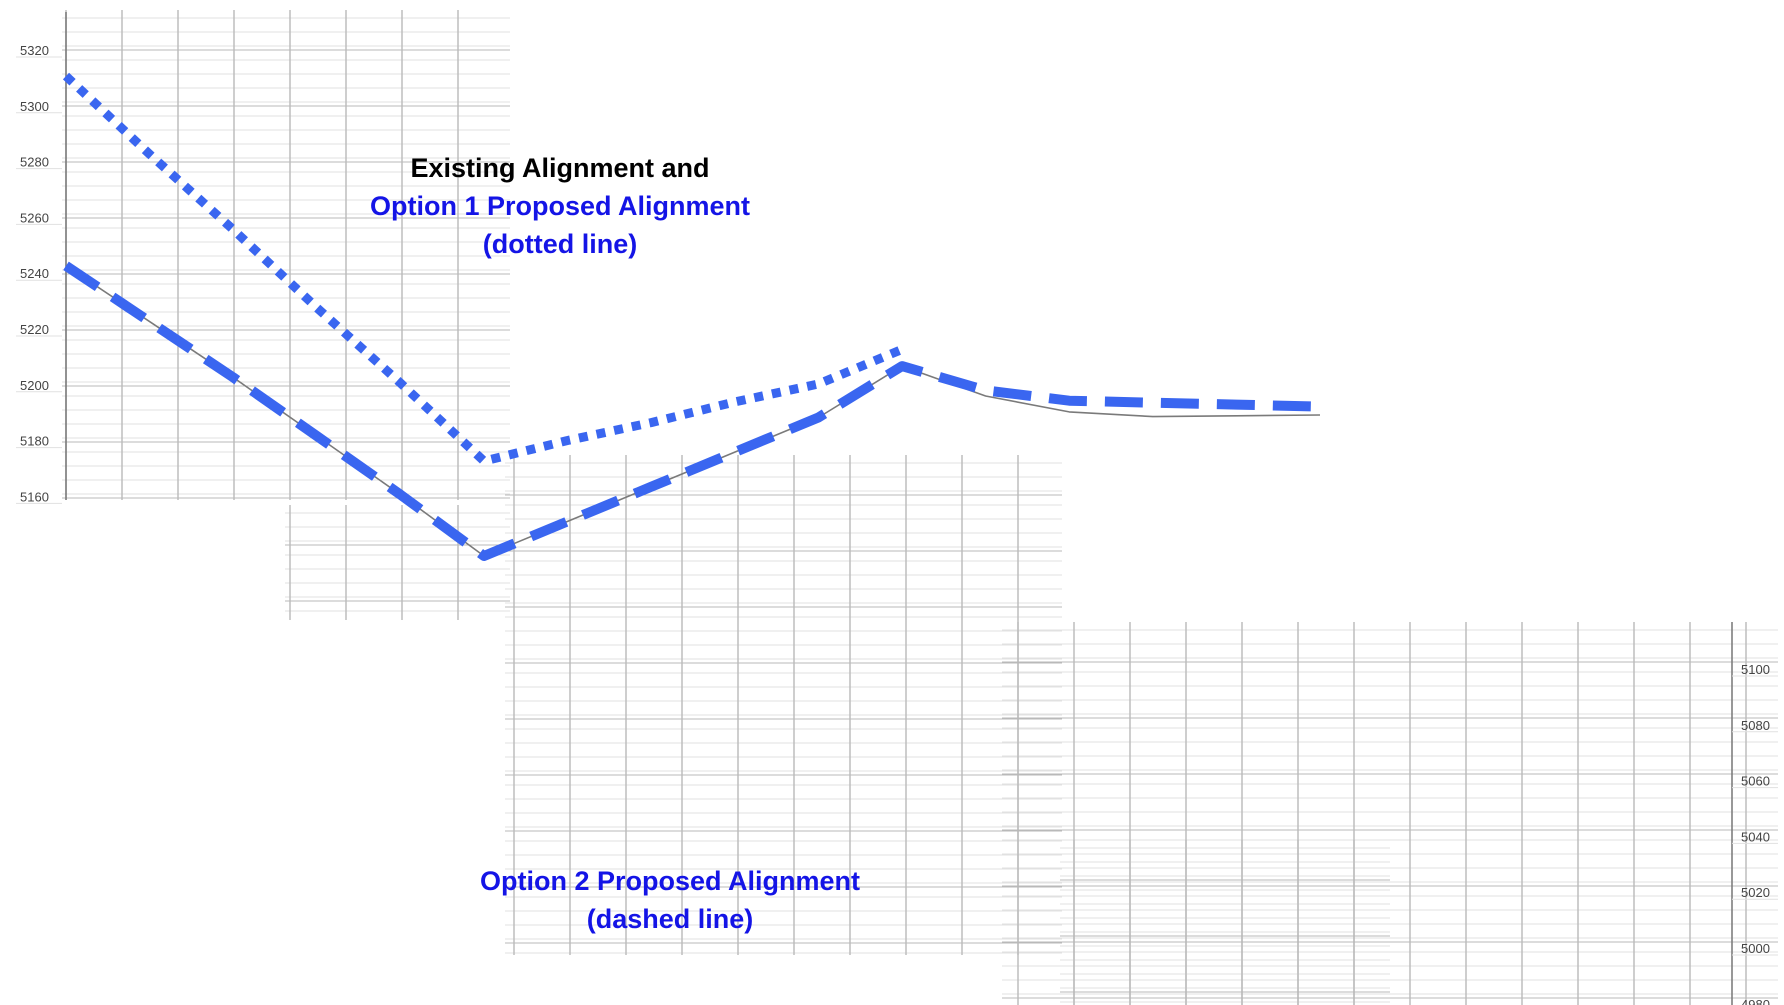 This screenshot has width=1784, height=1005. What do you see at coordinates (34, 50) in the screenshot?
I see `left-tick-label: 5320` at bounding box center [34, 50].